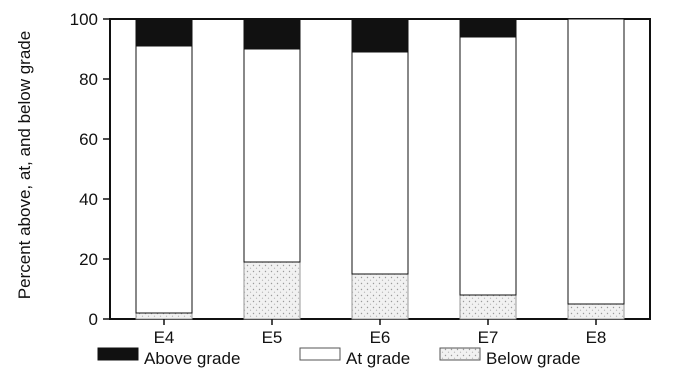 The width and height of the screenshot is (675, 379). I want to click on legend: Above grade At grade Below grade, so click(339, 357).